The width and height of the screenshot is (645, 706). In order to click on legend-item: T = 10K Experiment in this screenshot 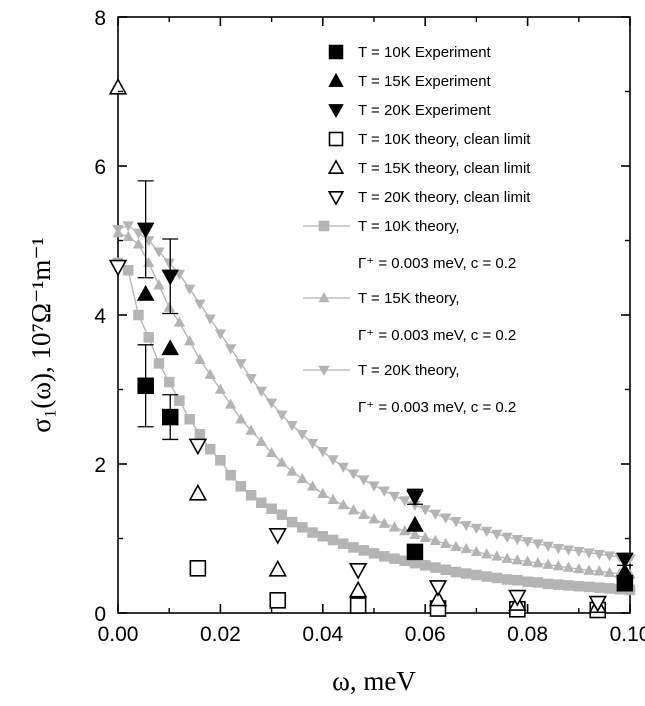, I will do `click(410, 52)`.